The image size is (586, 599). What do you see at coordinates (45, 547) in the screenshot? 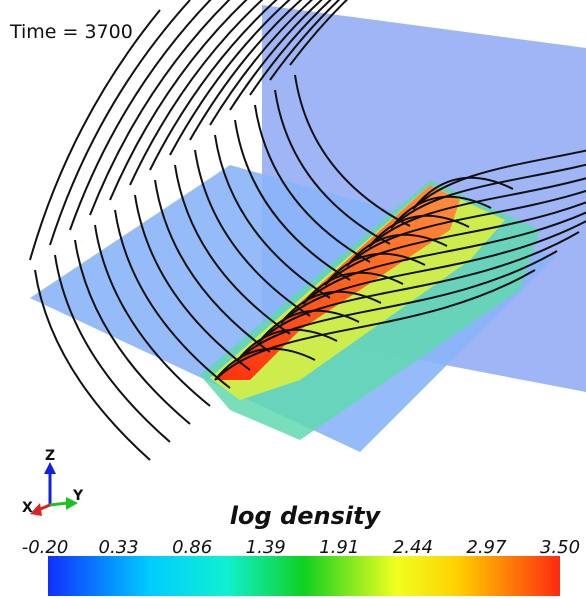
I see `colorbar-tick-label: -0.20` at bounding box center [45, 547].